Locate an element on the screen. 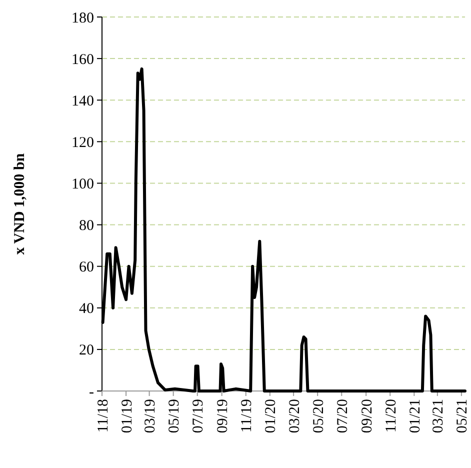 The height and width of the screenshot is (468, 471). x-tick-label: 01/19 is located at coordinates (127, 416).